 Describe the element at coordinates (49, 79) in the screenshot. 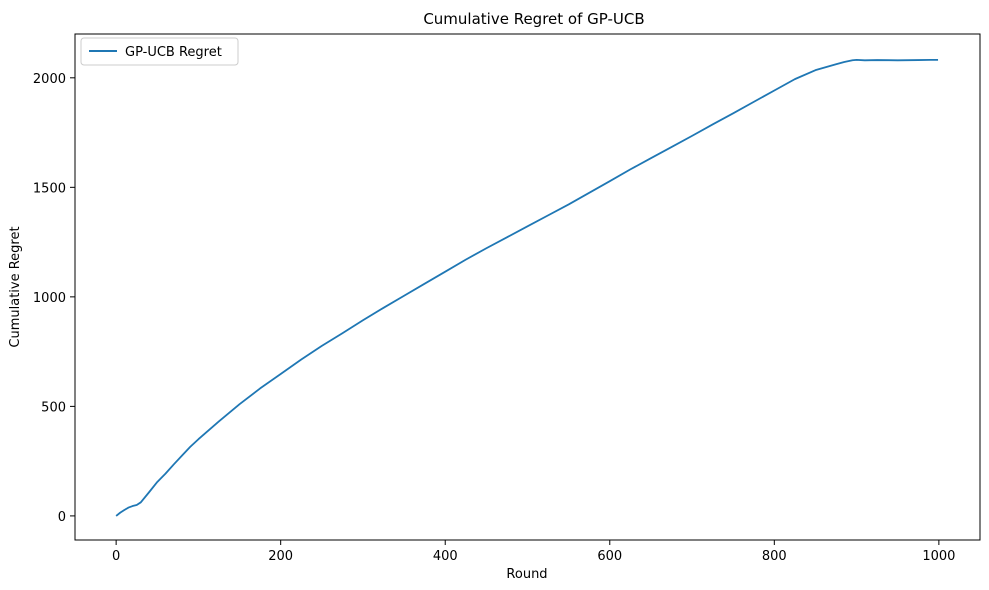

I see `y-tick-label: 2000` at that location.